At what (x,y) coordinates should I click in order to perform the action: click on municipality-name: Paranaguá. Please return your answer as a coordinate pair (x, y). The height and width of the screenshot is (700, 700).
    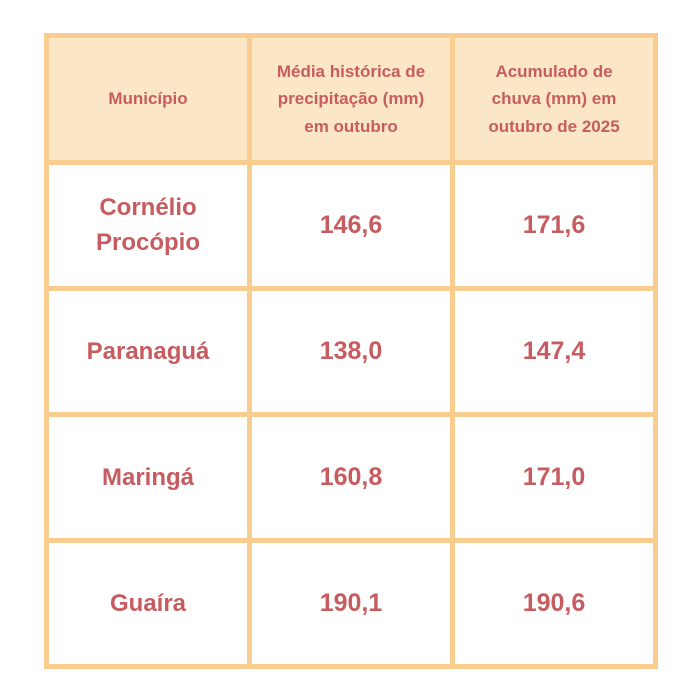
    Looking at the image, I should click on (148, 352).